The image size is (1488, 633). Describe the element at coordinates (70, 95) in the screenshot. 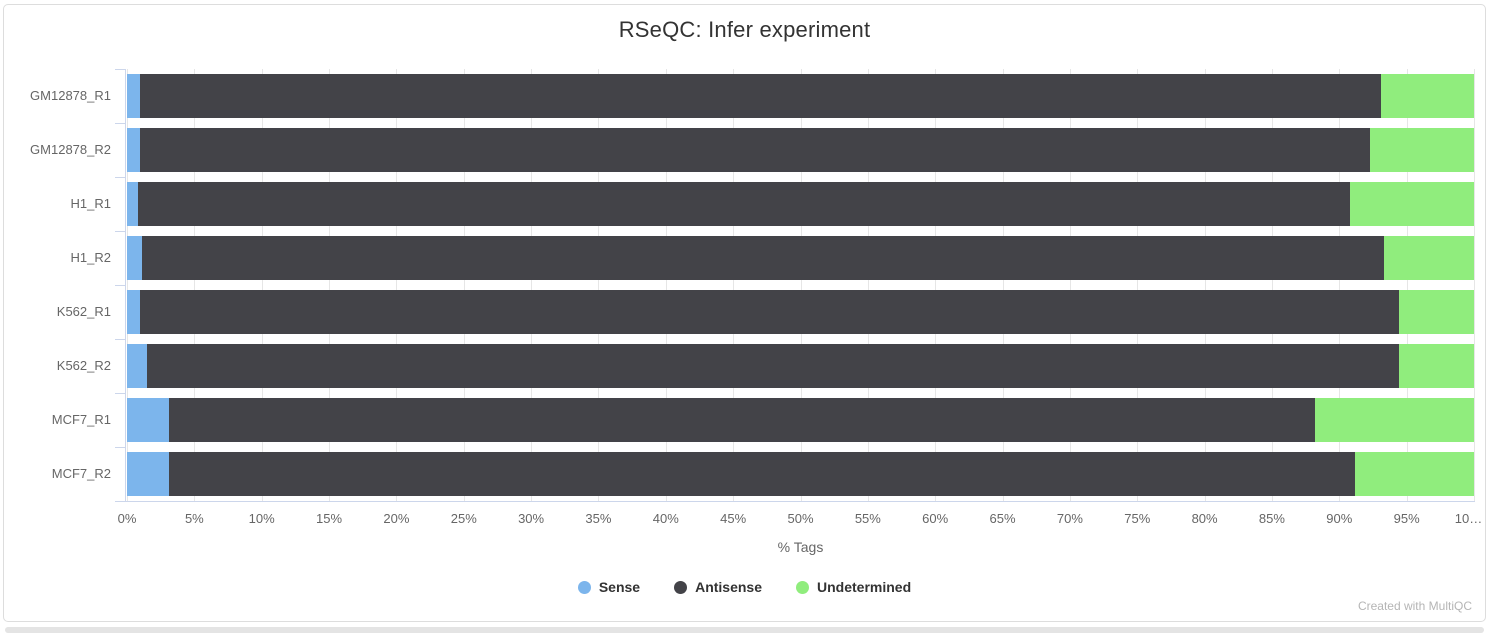

I see `category-label: GM12878_R1` at that location.